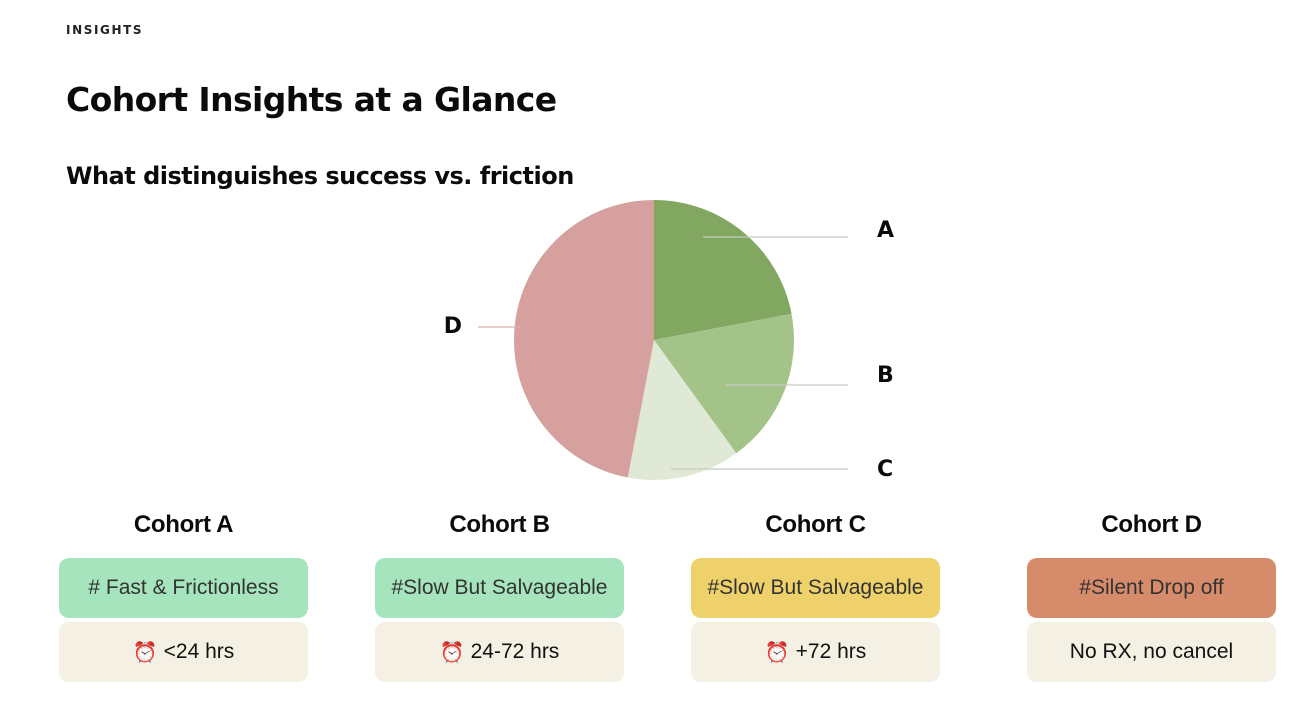 This screenshot has width=1314, height=728. I want to click on pie-label: A, so click(885, 230).